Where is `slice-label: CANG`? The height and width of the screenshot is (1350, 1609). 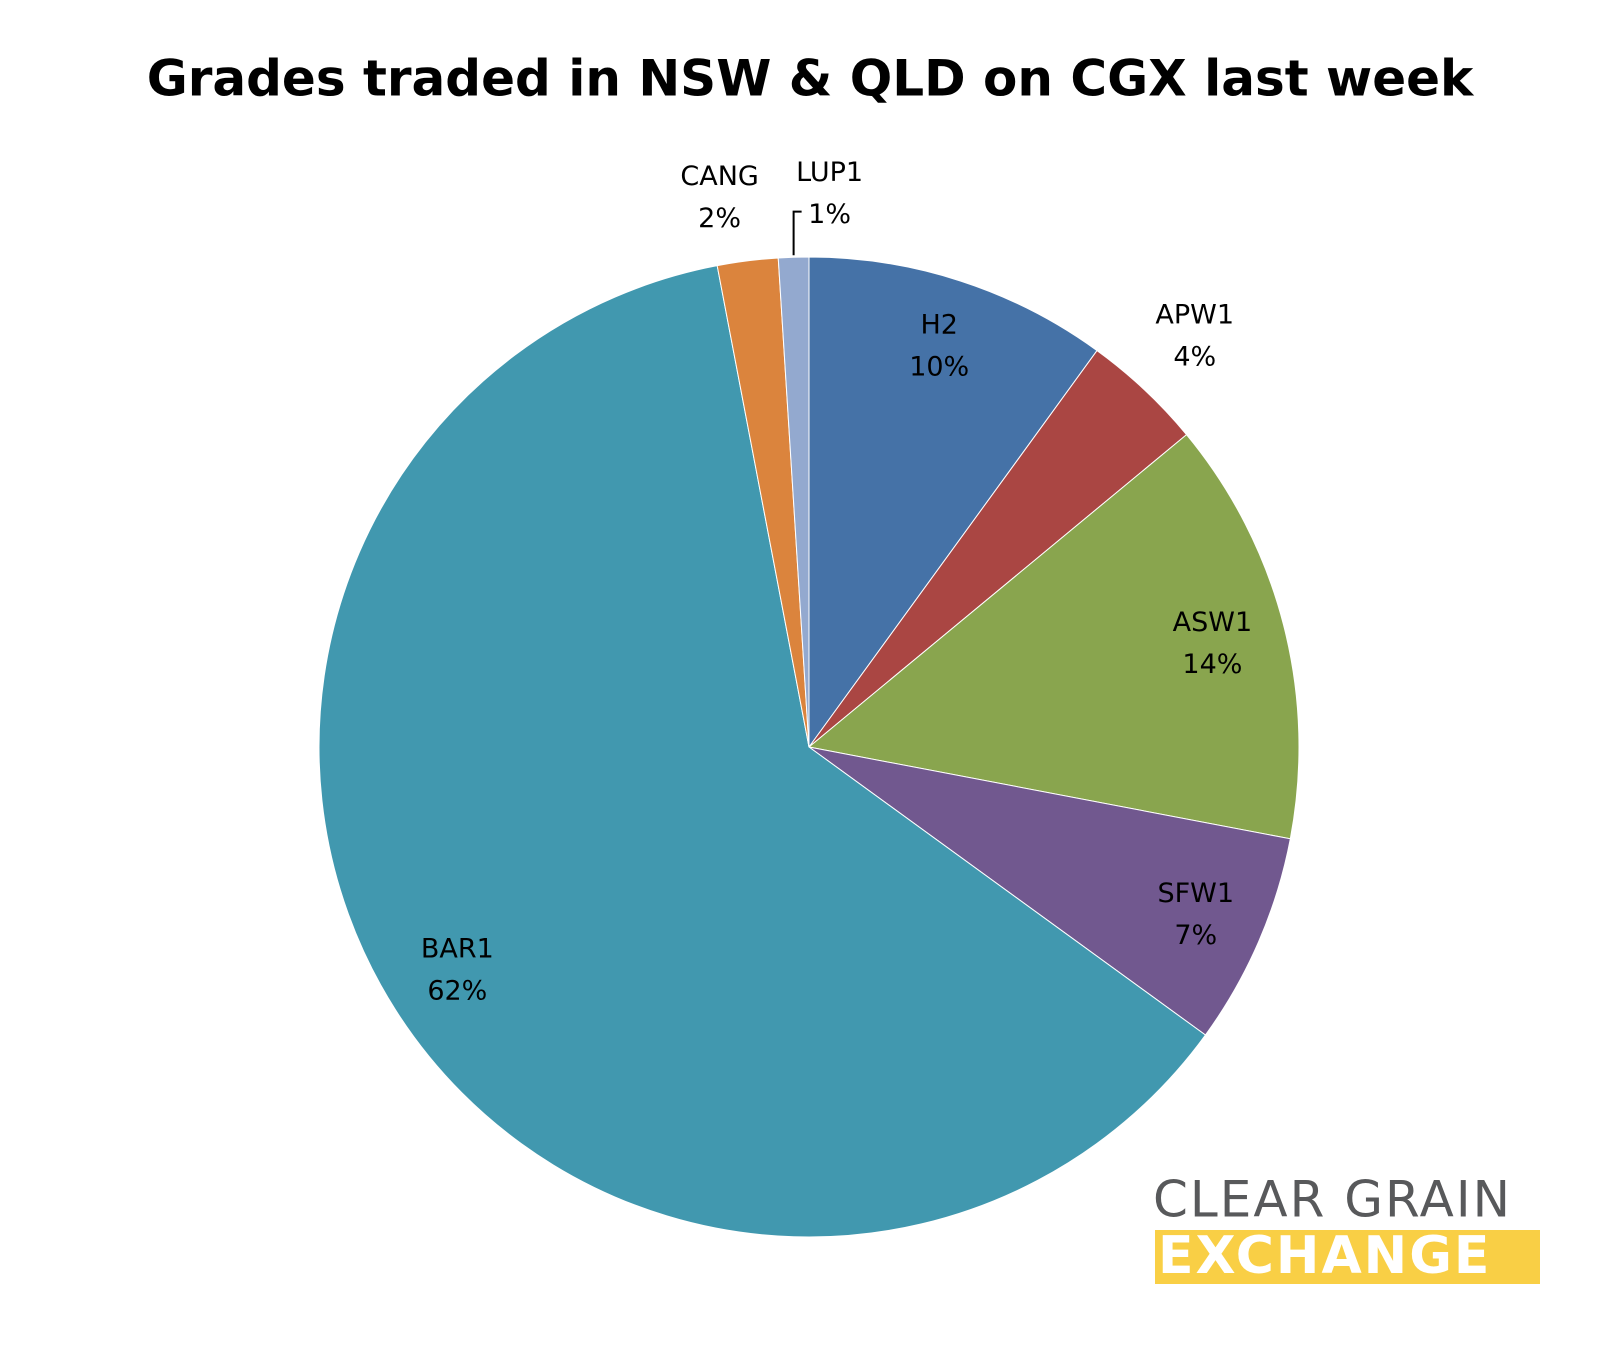 slice-label: CANG is located at coordinates (719, 176).